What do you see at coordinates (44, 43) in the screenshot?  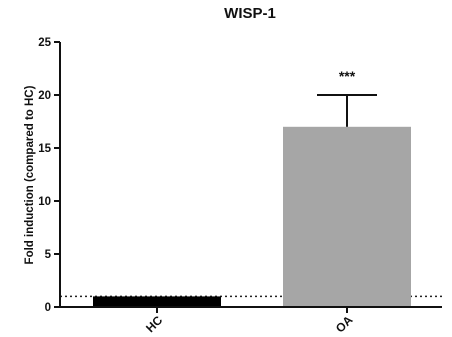 I see `y-tick-label-25: 25` at bounding box center [44, 43].